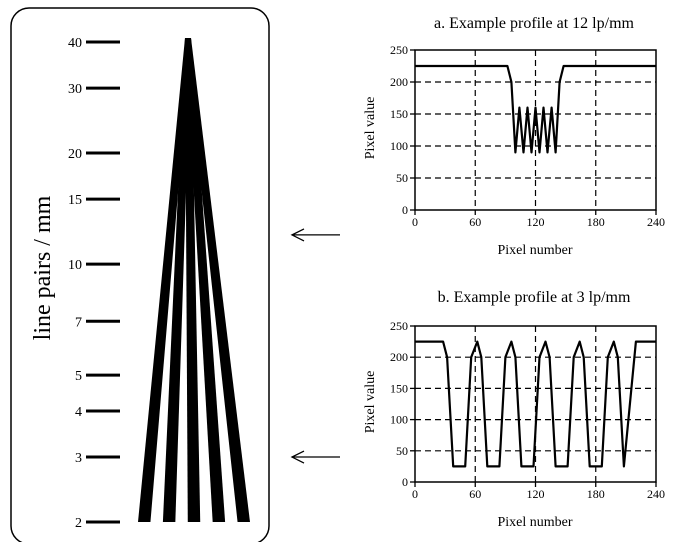 The image size is (679, 542). Describe the element at coordinates (535, 109) in the screenshot. I see `chart-a-profile-line` at that location.